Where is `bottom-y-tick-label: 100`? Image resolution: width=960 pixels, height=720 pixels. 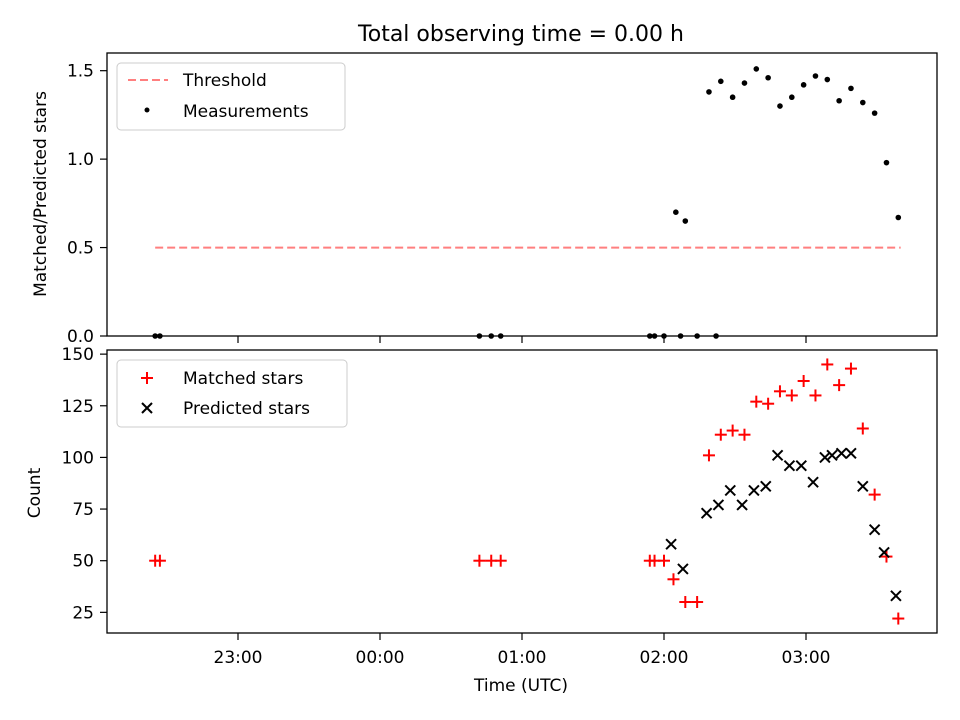
bottom-y-tick-label: 100 is located at coordinates (78, 458).